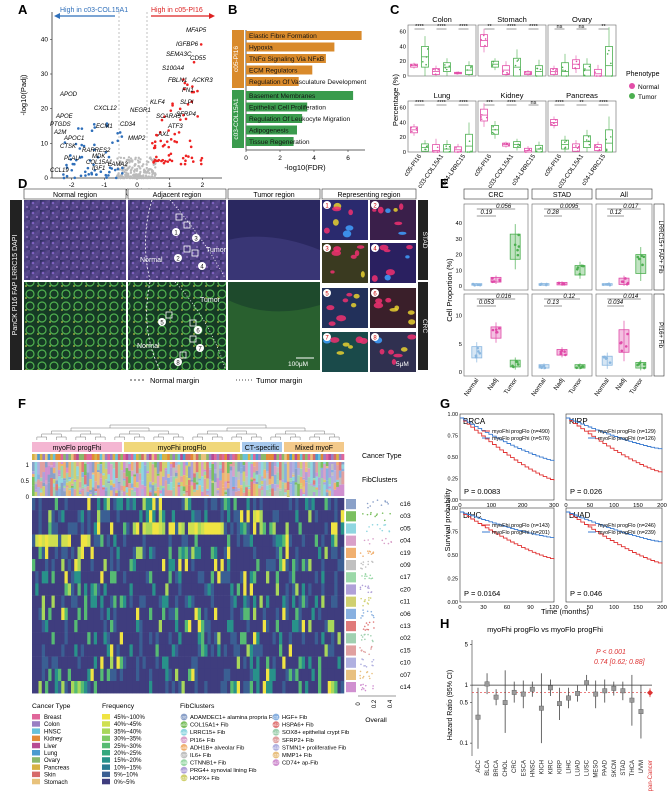 This screenshot has width=670, height=791. What do you see at coordinates (198, 330) in the screenshot?
I see `d-roi-number-dot` at bounding box center [198, 330].